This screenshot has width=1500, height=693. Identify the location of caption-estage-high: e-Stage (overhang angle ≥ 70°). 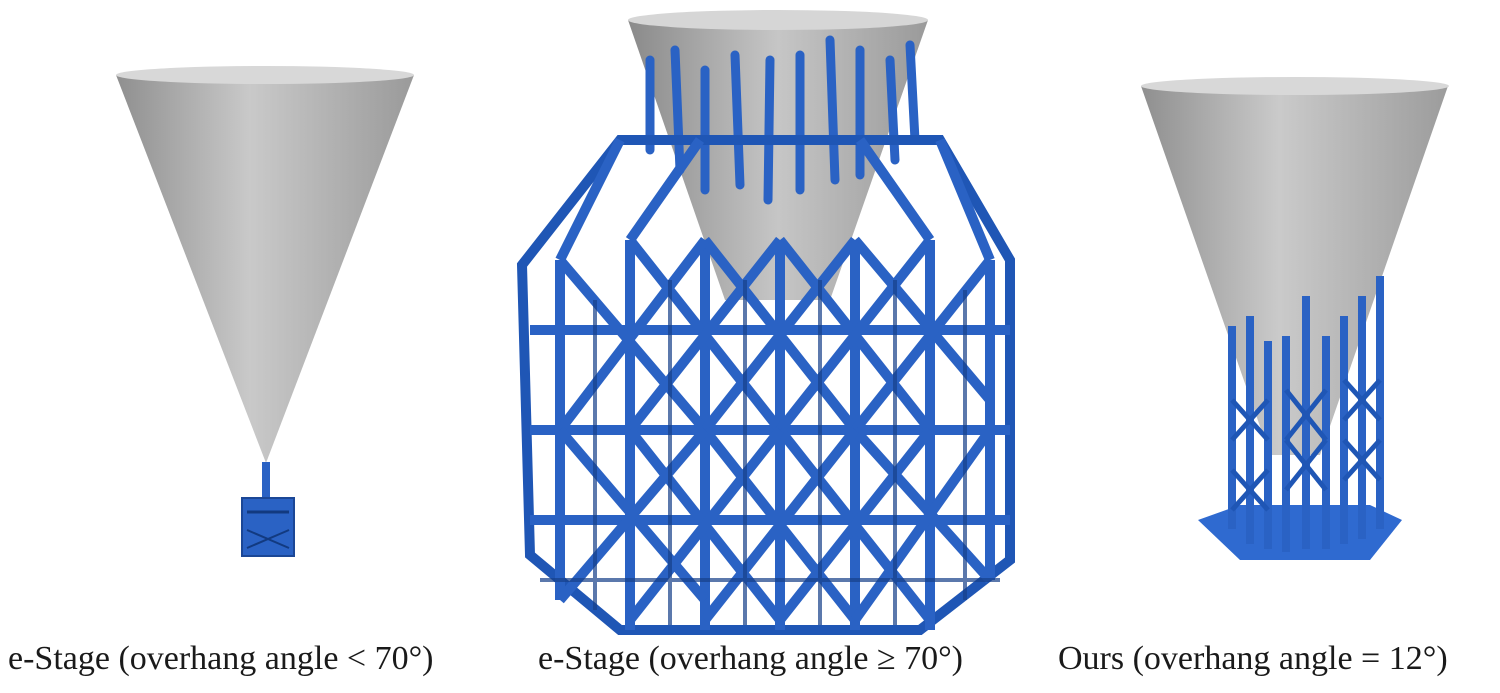
(750, 659).